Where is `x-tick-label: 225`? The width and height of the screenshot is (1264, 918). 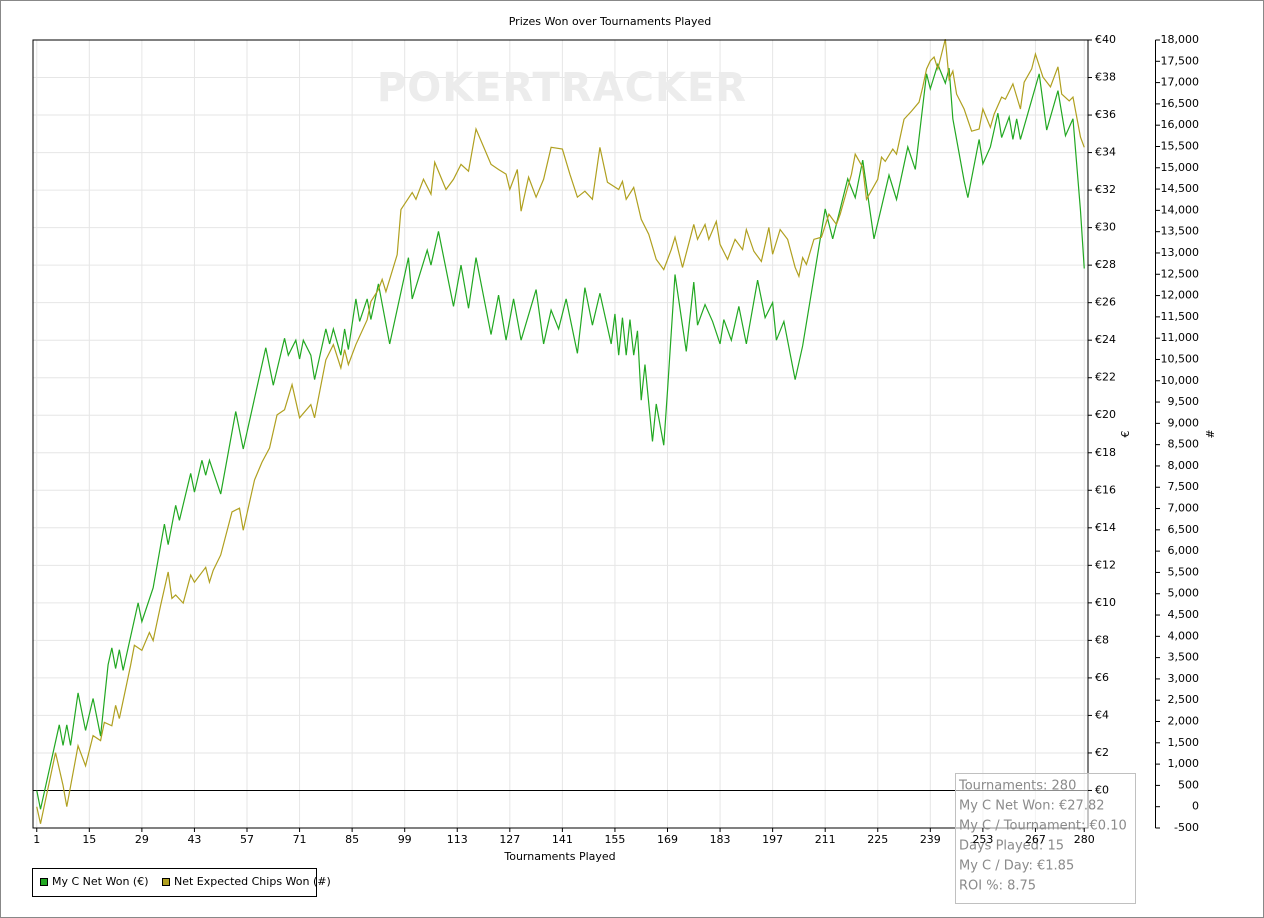 x-tick-label: 225 is located at coordinates (877, 839).